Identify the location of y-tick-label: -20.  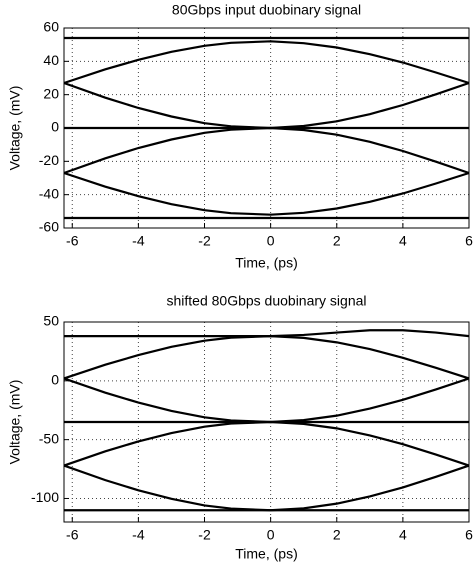
(49, 160).